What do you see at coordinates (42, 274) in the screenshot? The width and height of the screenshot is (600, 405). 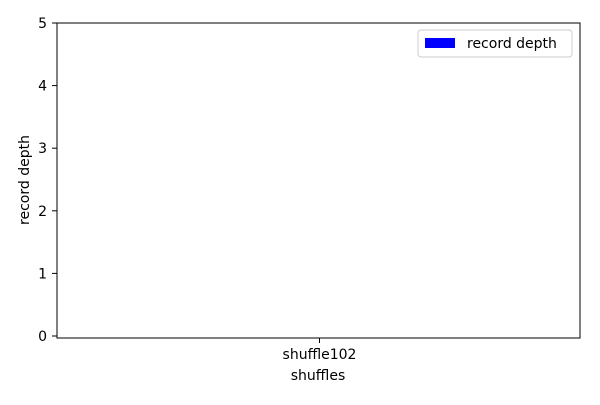 I see `y-tick-label: 1` at bounding box center [42, 274].